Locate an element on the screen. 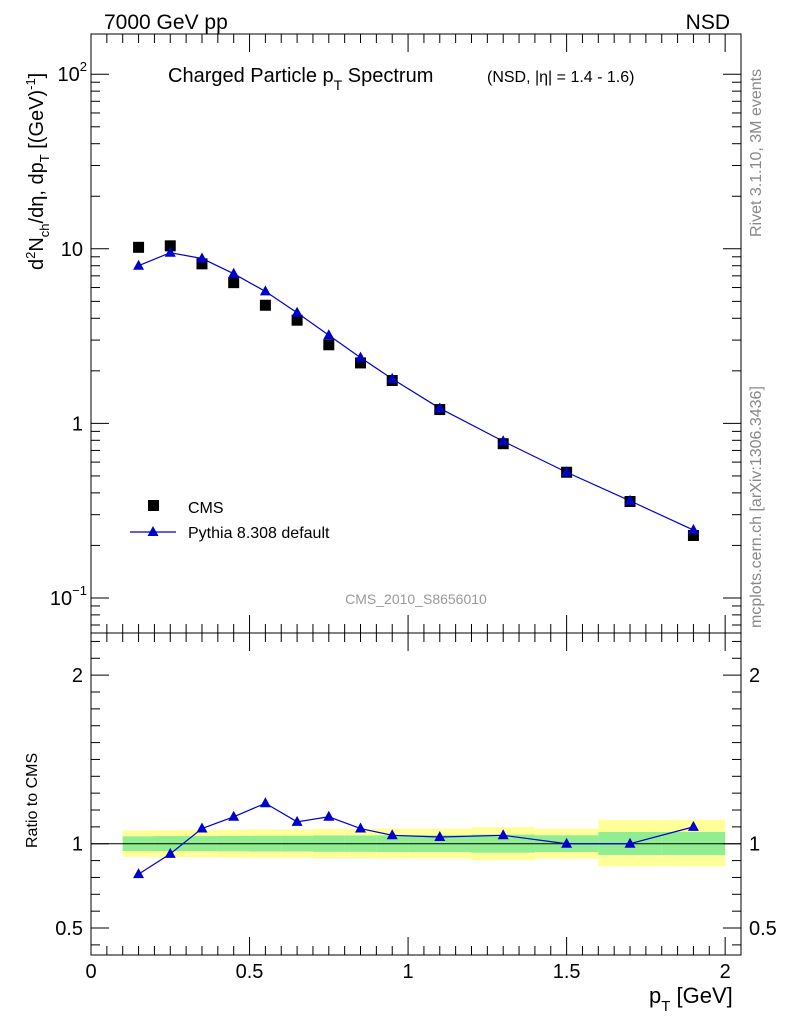  ratio-xtick-label: 0.5 is located at coordinates (250, 972).